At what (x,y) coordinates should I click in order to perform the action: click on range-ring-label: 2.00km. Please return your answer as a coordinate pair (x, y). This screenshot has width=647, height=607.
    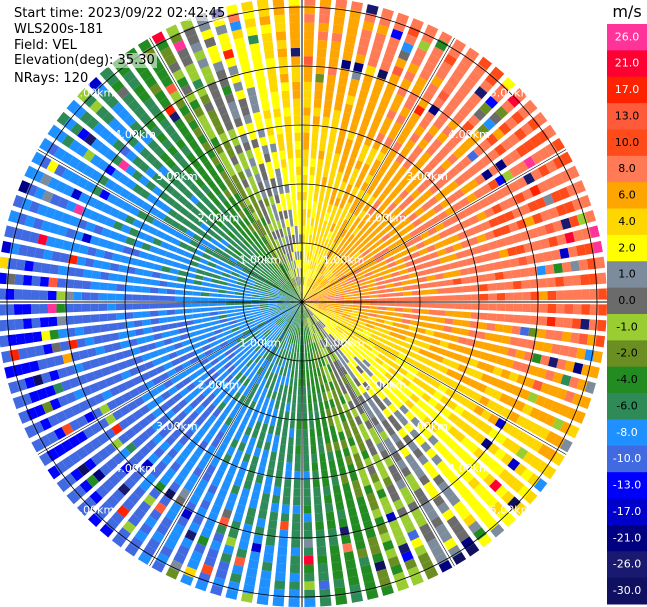
    Looking at the image, I should click on (386, 218).